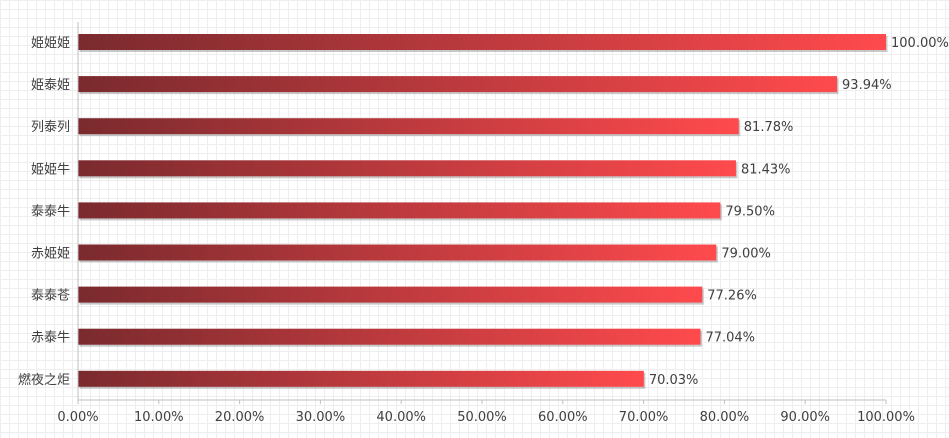  What do you see at coordinates (50, 85) in the screenshot?
I see `category-label: 姫泰姫` at bounding box center [50, 85].